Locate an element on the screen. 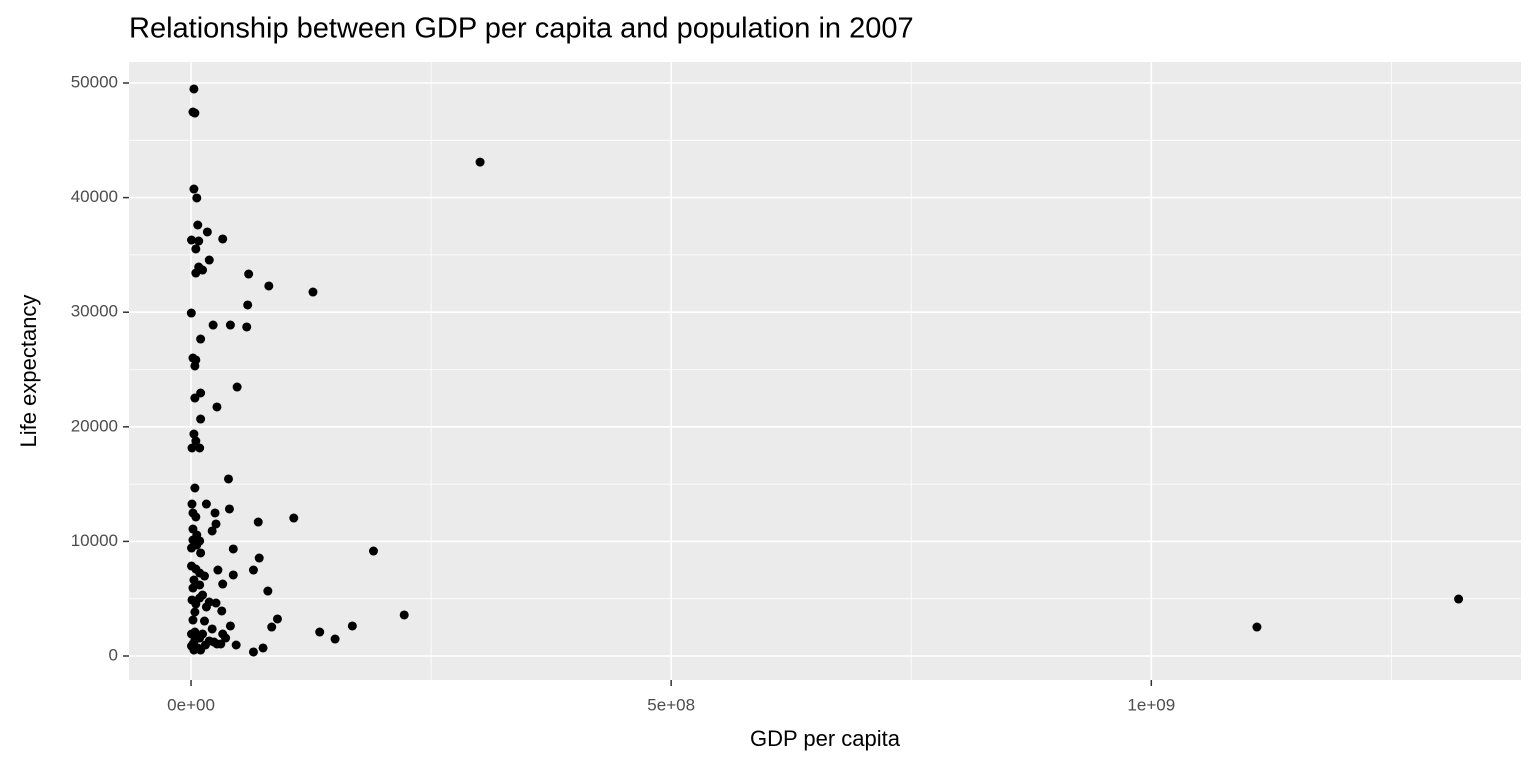 This screenshot has height=773, width=1536. x-tick-label: 1e+09 is located at coordinates (1151, 704).